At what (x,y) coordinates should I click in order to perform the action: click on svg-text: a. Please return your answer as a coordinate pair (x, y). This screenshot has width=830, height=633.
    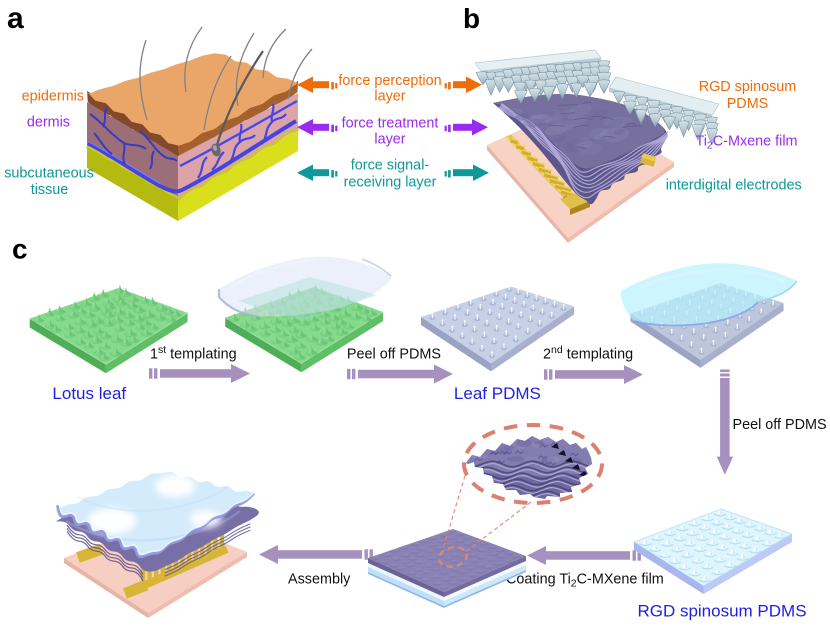
    Looking at the image, I should click on (15, 18).